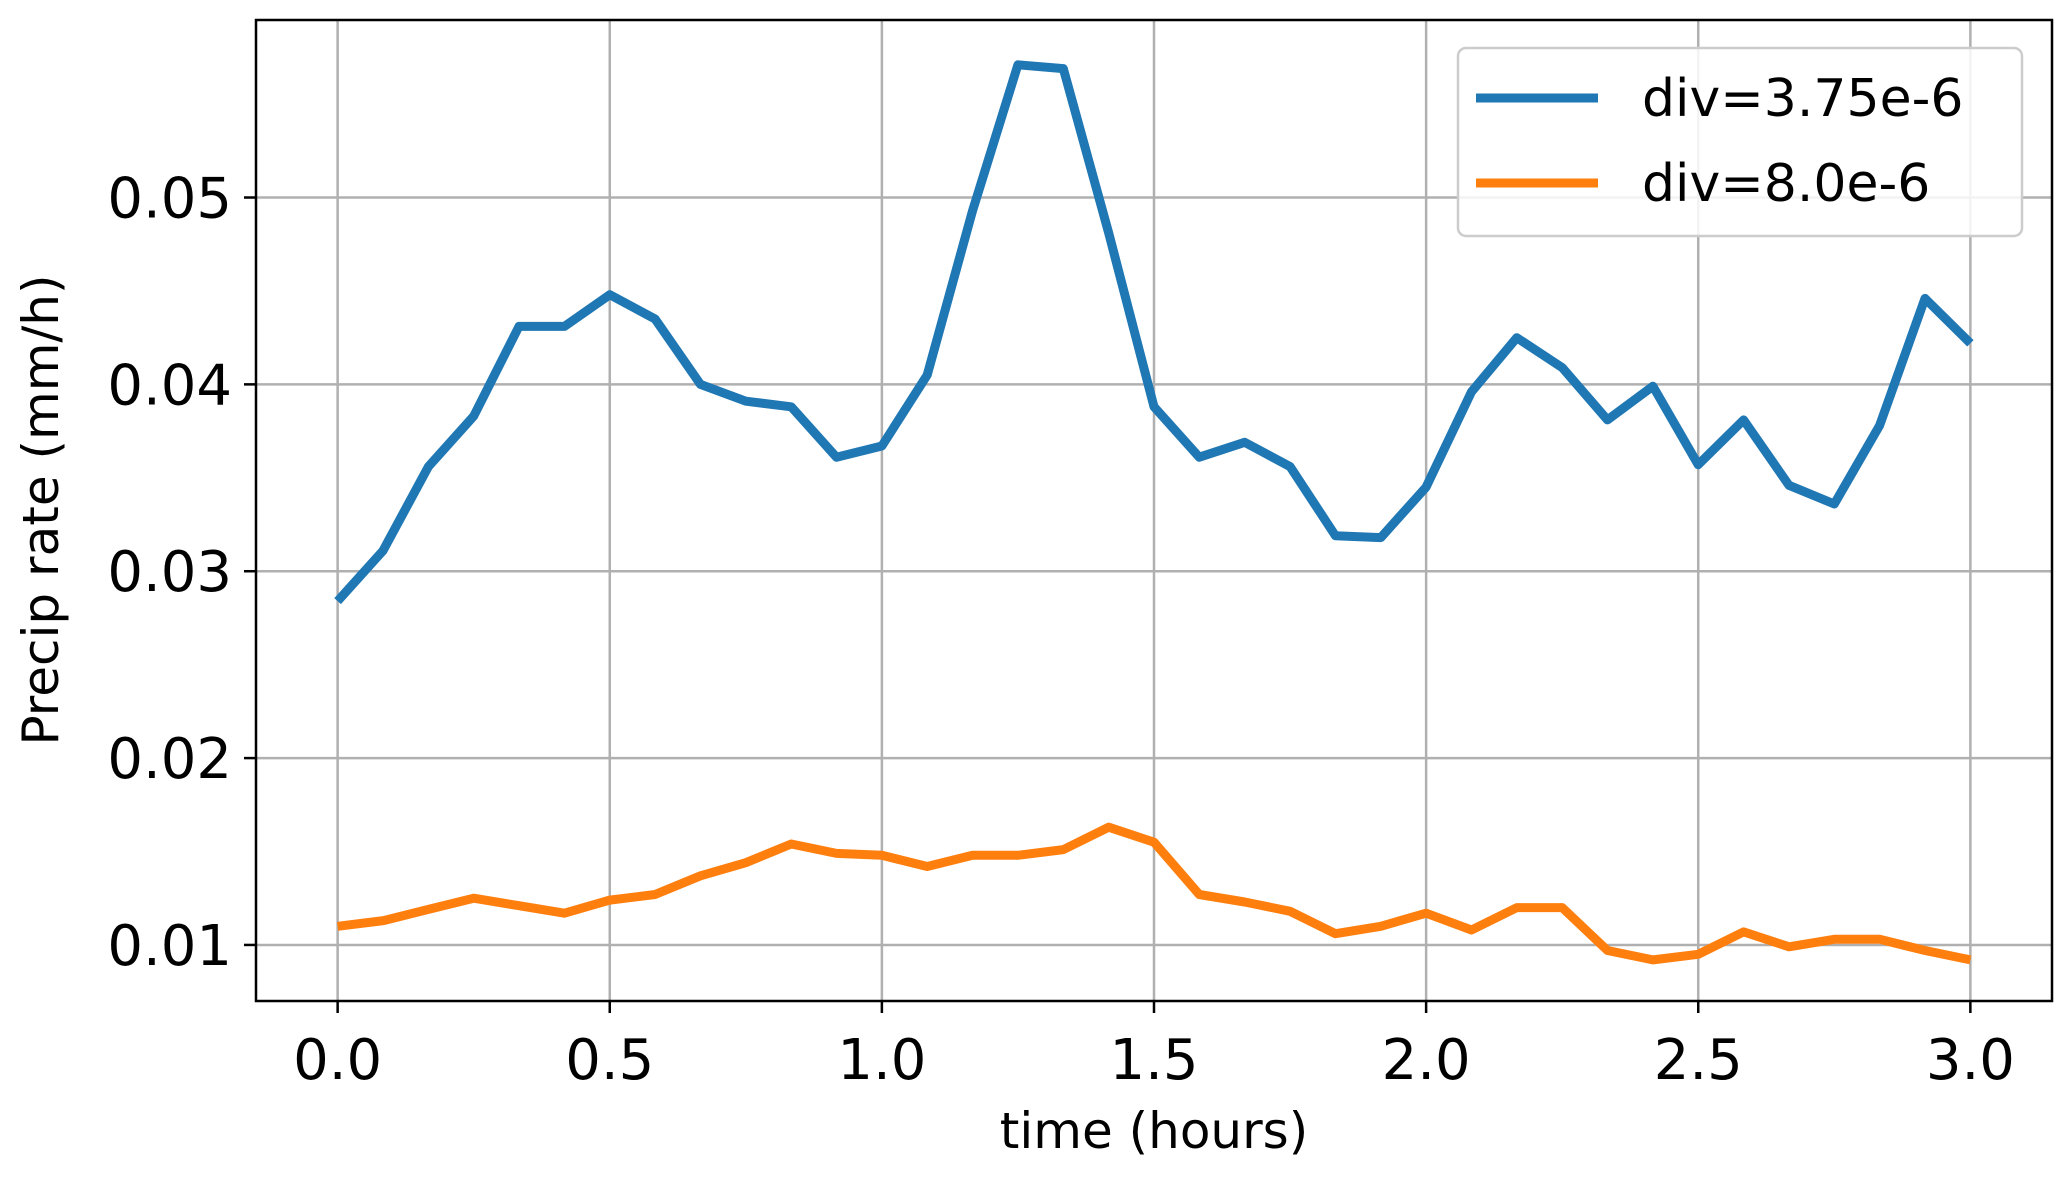  I want to click on x-tick-label: 1.5, so click(1153, 1060).